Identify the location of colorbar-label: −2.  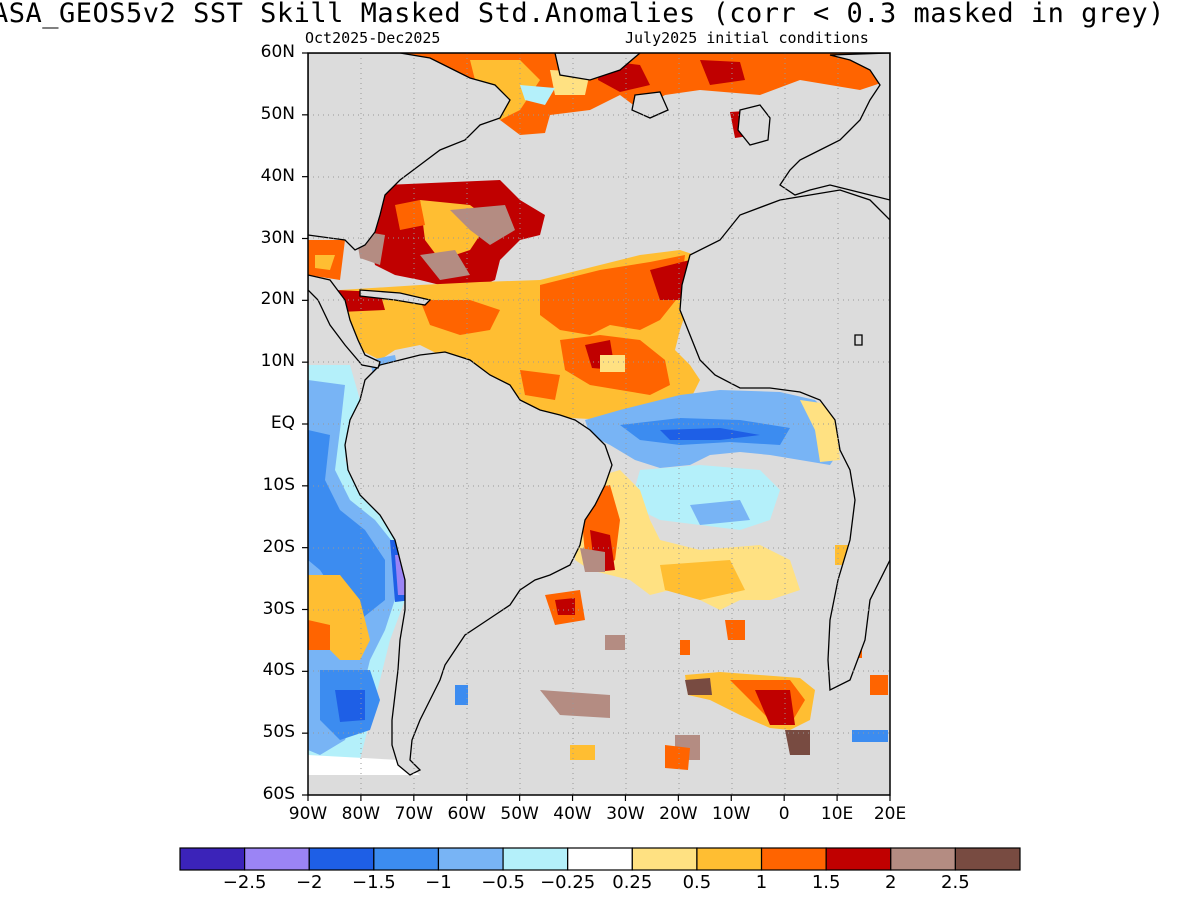
(309, 882).